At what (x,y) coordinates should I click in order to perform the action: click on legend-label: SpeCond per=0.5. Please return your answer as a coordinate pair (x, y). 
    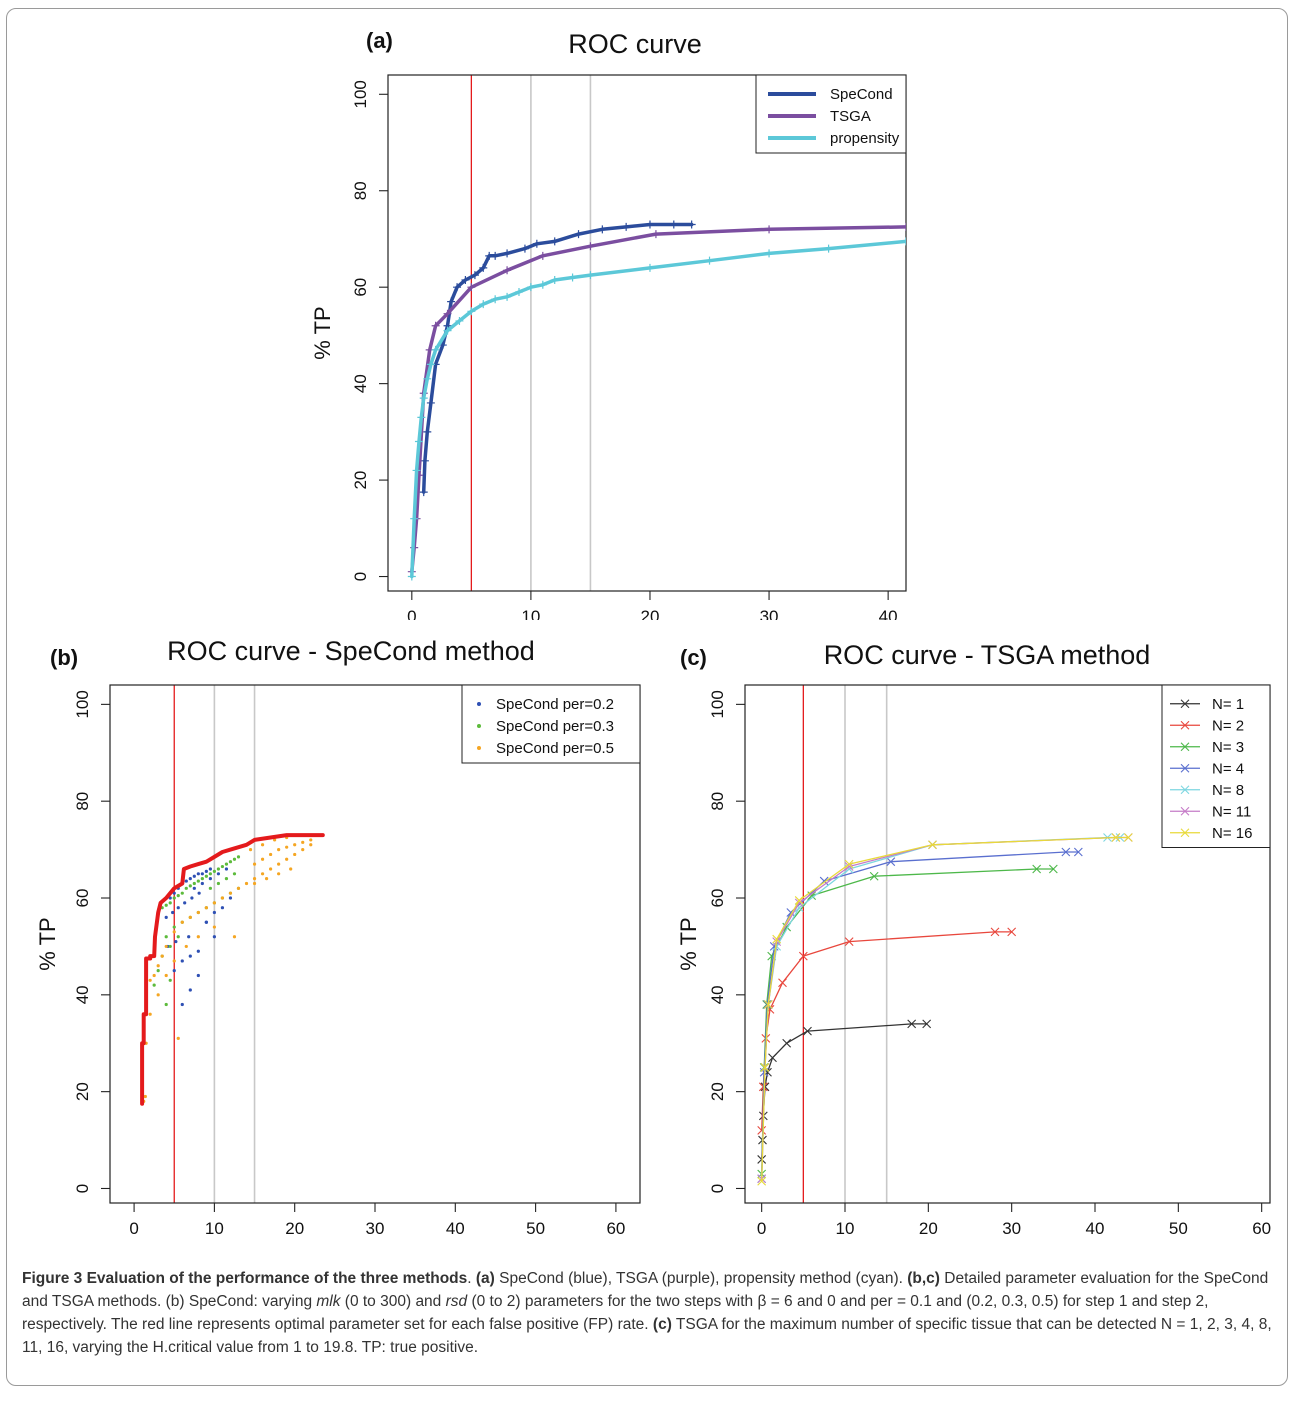
    Looking at the image, I should click on (555, 748).